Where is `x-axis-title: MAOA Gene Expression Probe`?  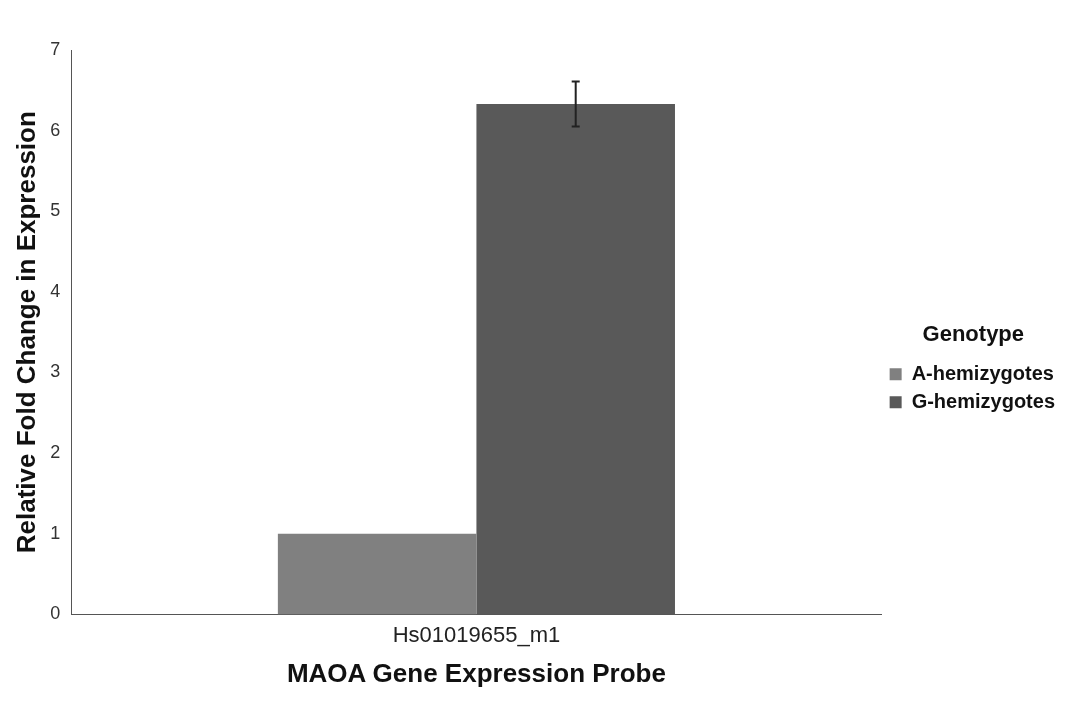 x-axis-title: MAOA Gene Expression Probe is located at coordinates (476, 672).